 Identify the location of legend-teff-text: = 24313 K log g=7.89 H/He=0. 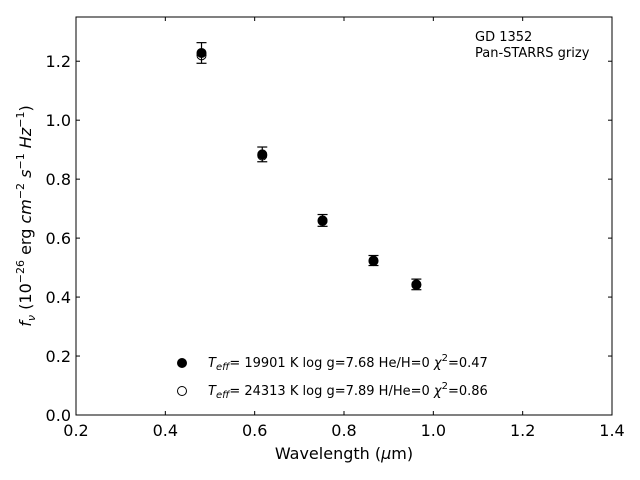
(331, 391).